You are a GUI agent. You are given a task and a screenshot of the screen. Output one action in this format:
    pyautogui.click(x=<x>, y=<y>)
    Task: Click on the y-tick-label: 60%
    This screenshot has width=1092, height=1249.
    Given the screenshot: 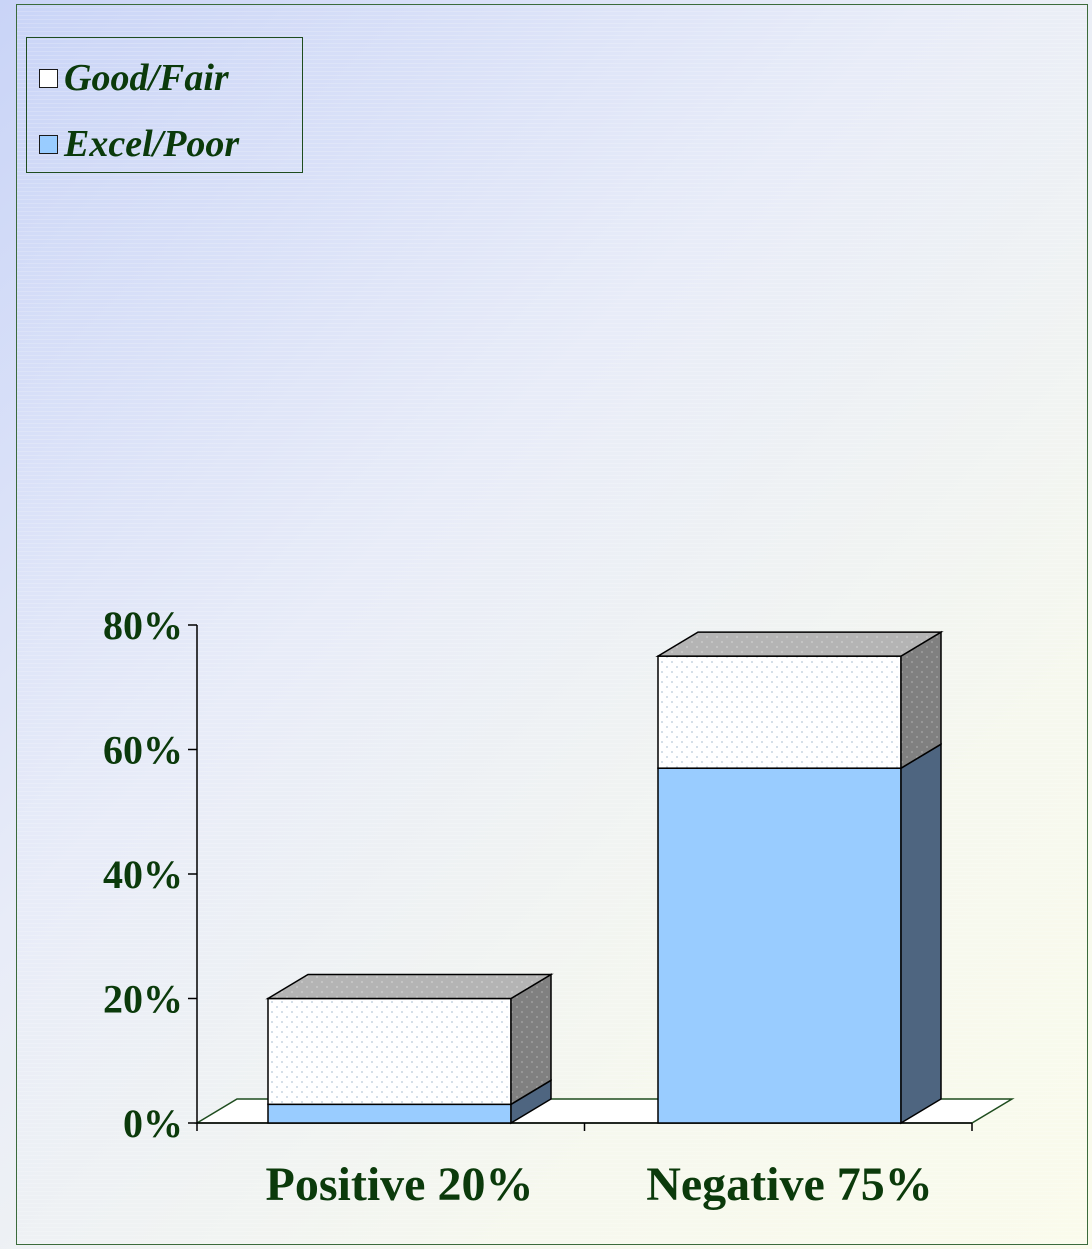 What is the action you would take?
    pyautogui.click(x=143, y=750)
    